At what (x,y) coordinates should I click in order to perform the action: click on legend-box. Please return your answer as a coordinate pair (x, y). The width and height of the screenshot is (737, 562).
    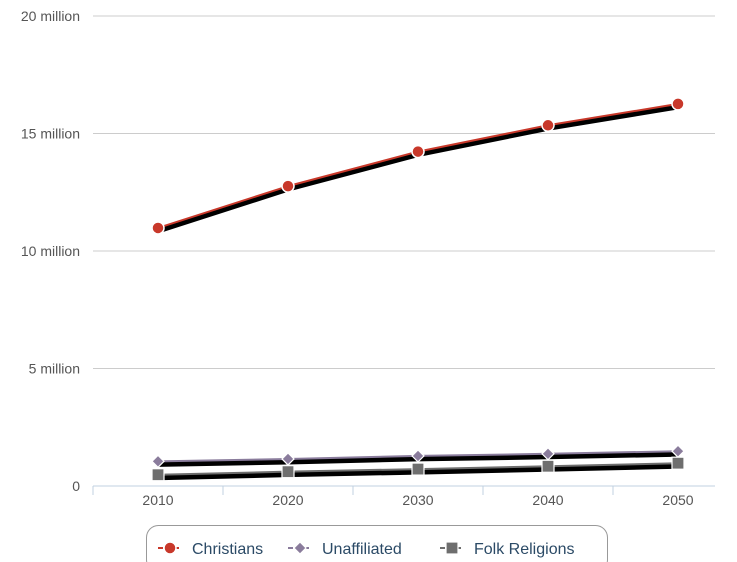
    Looking at the image, I should click on (377, 543).